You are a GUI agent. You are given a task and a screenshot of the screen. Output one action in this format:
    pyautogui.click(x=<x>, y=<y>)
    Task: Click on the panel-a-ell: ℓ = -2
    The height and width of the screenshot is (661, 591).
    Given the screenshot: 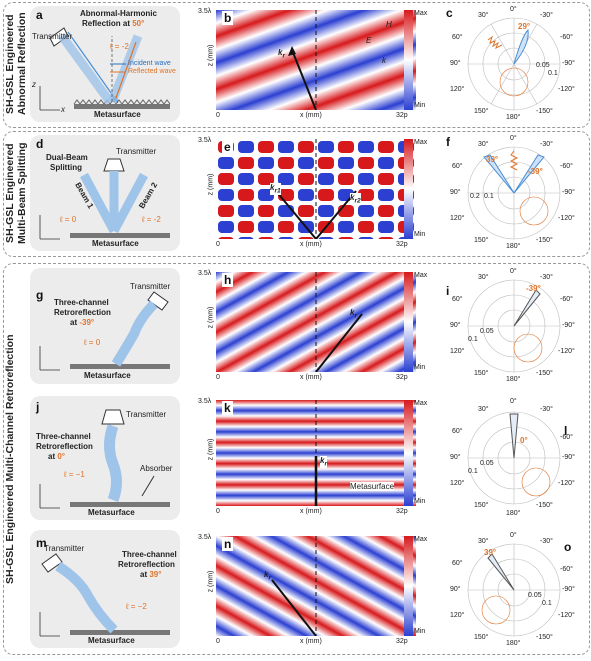 What is the action you would take?
    pyautogui.click(x=119, y=46)
    